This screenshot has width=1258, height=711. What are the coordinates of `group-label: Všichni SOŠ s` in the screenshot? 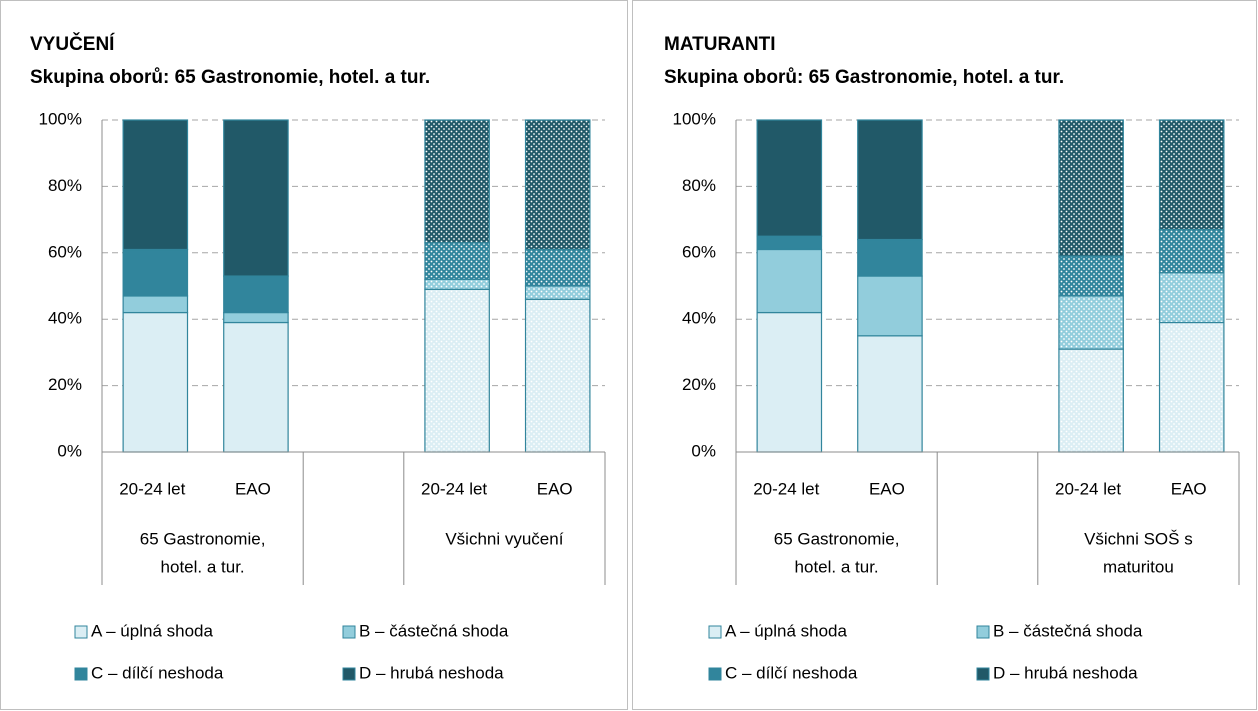 It's located at (1138, 538).